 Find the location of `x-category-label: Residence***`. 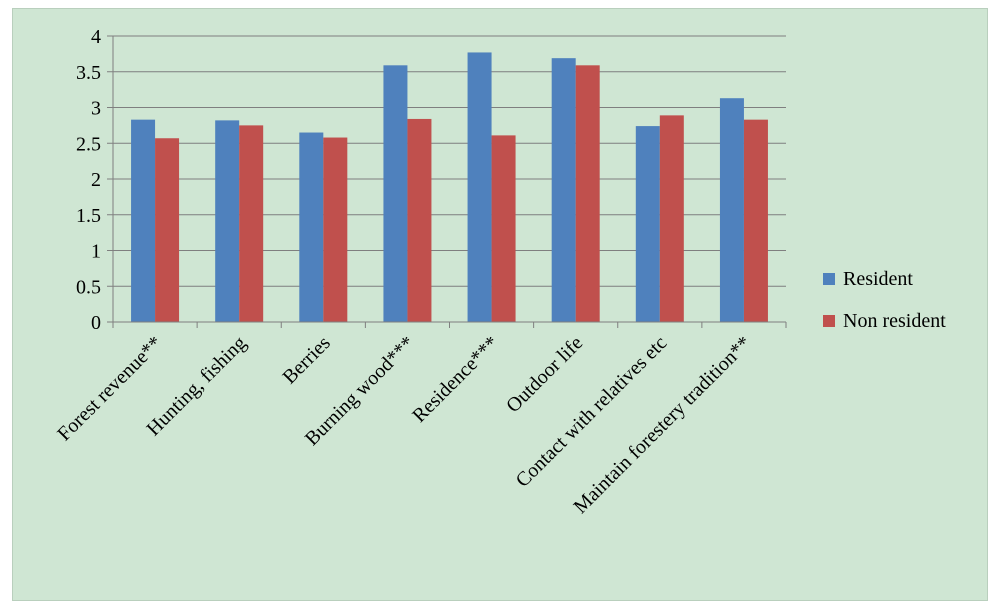

x-category-label: Residence*** is located at coordinates (455, 379).